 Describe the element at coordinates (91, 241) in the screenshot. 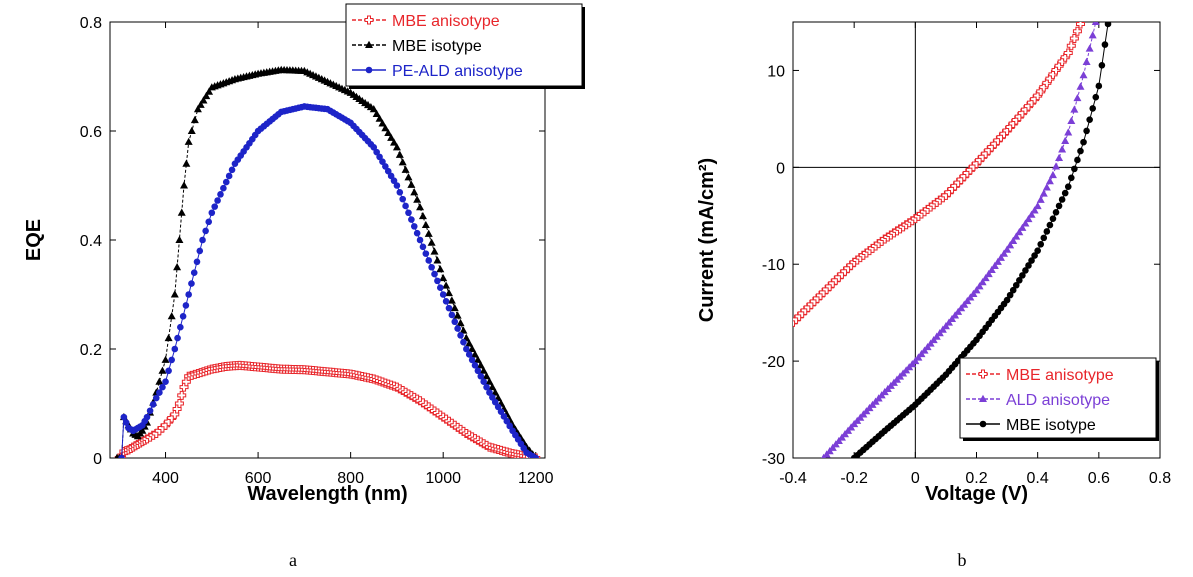

I see `y-tick-label: 0.4` at that location.